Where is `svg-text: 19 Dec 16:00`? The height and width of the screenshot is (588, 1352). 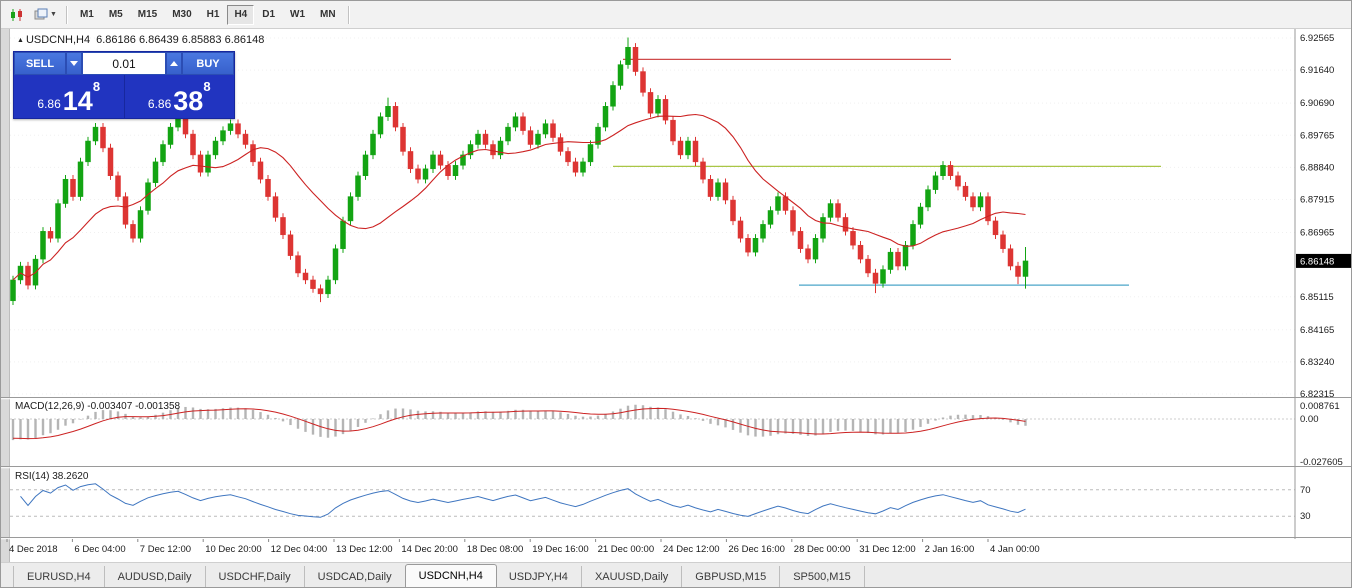
svg-text: 19 Dec 16:00 is located at coordinates (560, 549).